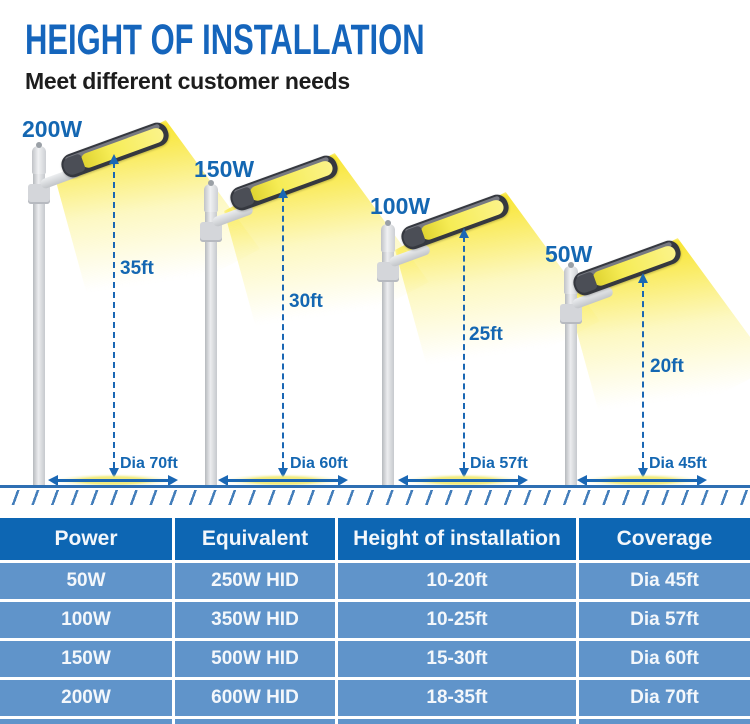  Describe the element at coordinates (86, 698) in the screenshot. I see `table-cell: 200W` at that location.